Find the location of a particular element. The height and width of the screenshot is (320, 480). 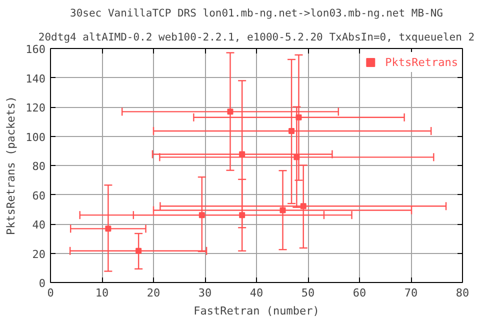

legend-label: PktsRetrans is located at coordinates (421, 62).